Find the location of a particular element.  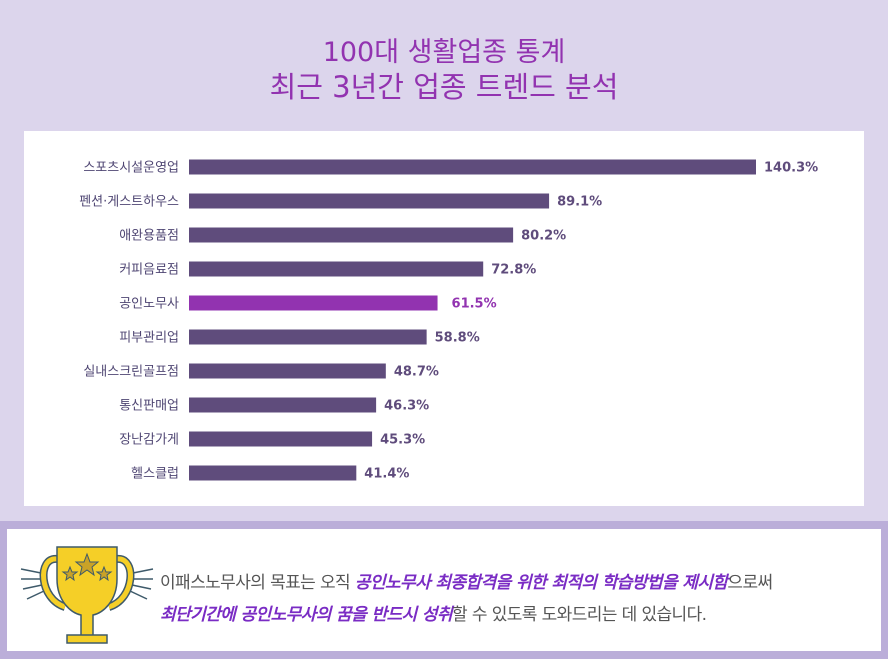

category-label: 통신판매업 is located at coordinates (149, 406).